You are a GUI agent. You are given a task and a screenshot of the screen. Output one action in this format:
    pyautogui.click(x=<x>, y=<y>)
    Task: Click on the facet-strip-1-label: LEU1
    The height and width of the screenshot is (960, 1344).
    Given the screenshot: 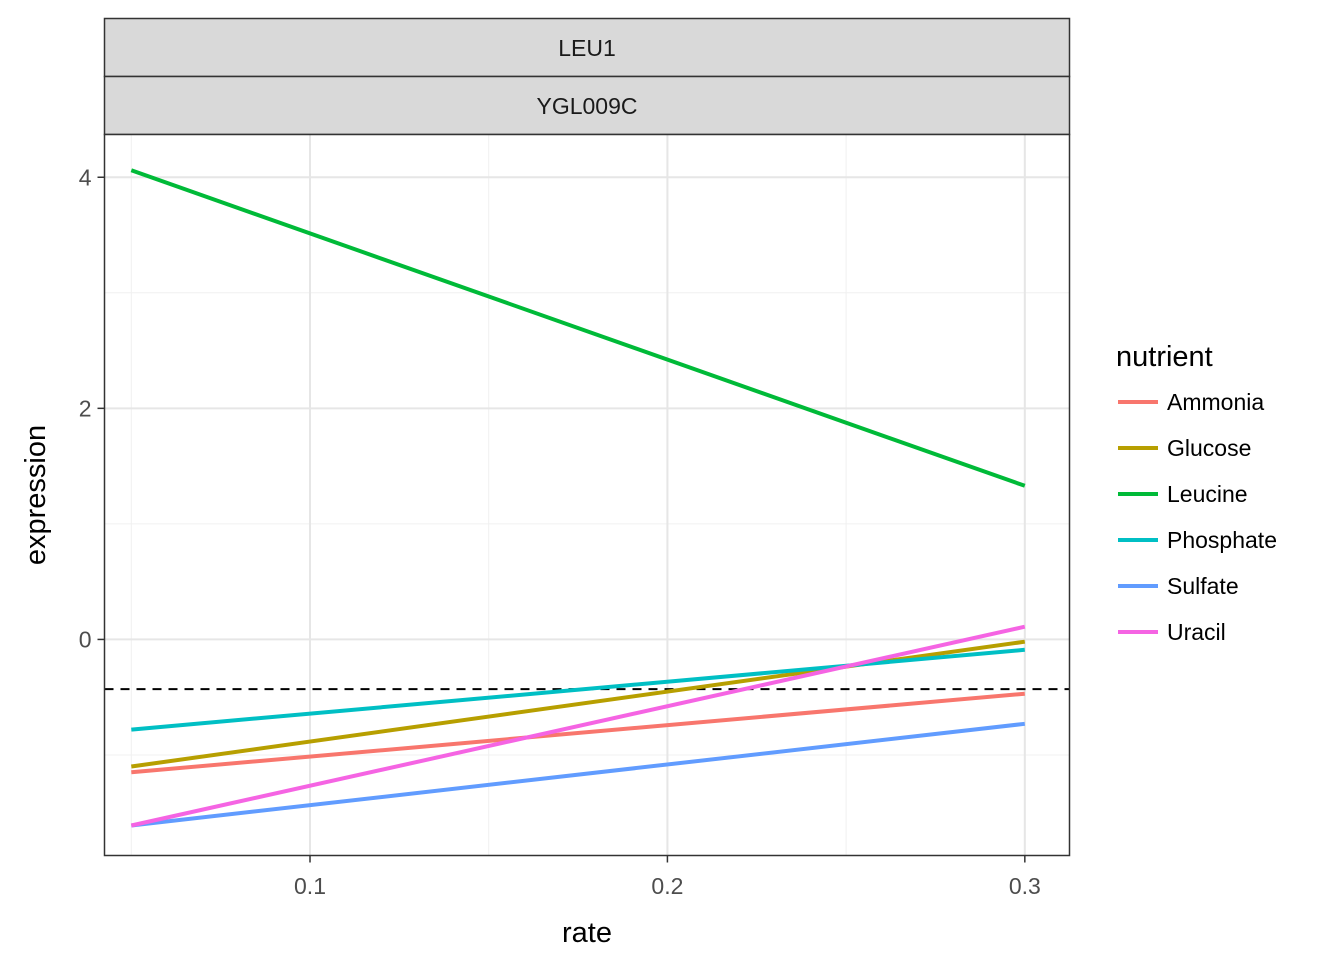 What is the action you would take?
    pyautogui.click(x=587, y=48)
    